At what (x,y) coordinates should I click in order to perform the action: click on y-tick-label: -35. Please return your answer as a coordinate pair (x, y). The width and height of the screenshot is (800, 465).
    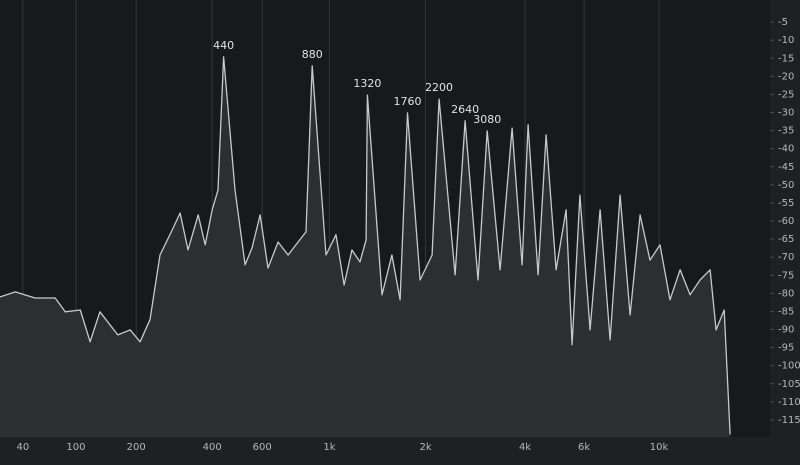
    Looking at the image, I should click on (786, 131).